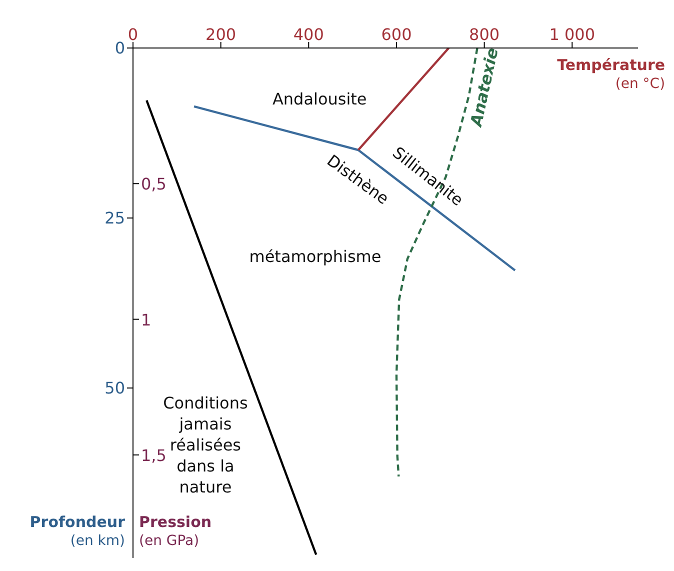 The height and width of the screenshot is (571, 674). I want to click on y2-tick-label: 0,5, so click(153, 184).